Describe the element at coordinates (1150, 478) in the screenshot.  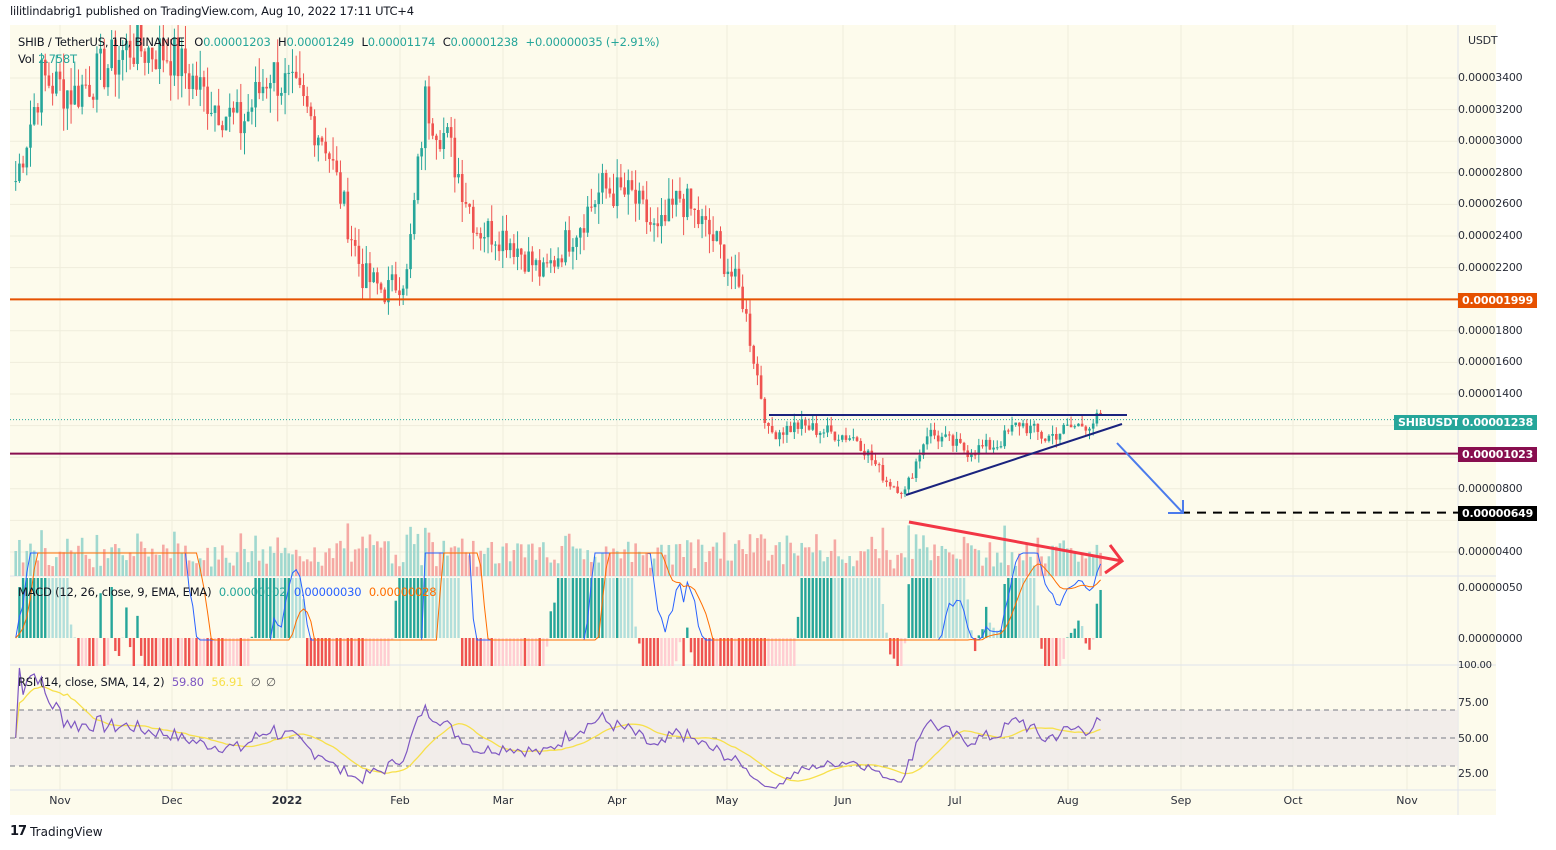
I see `blue-down-arrow` at that location.